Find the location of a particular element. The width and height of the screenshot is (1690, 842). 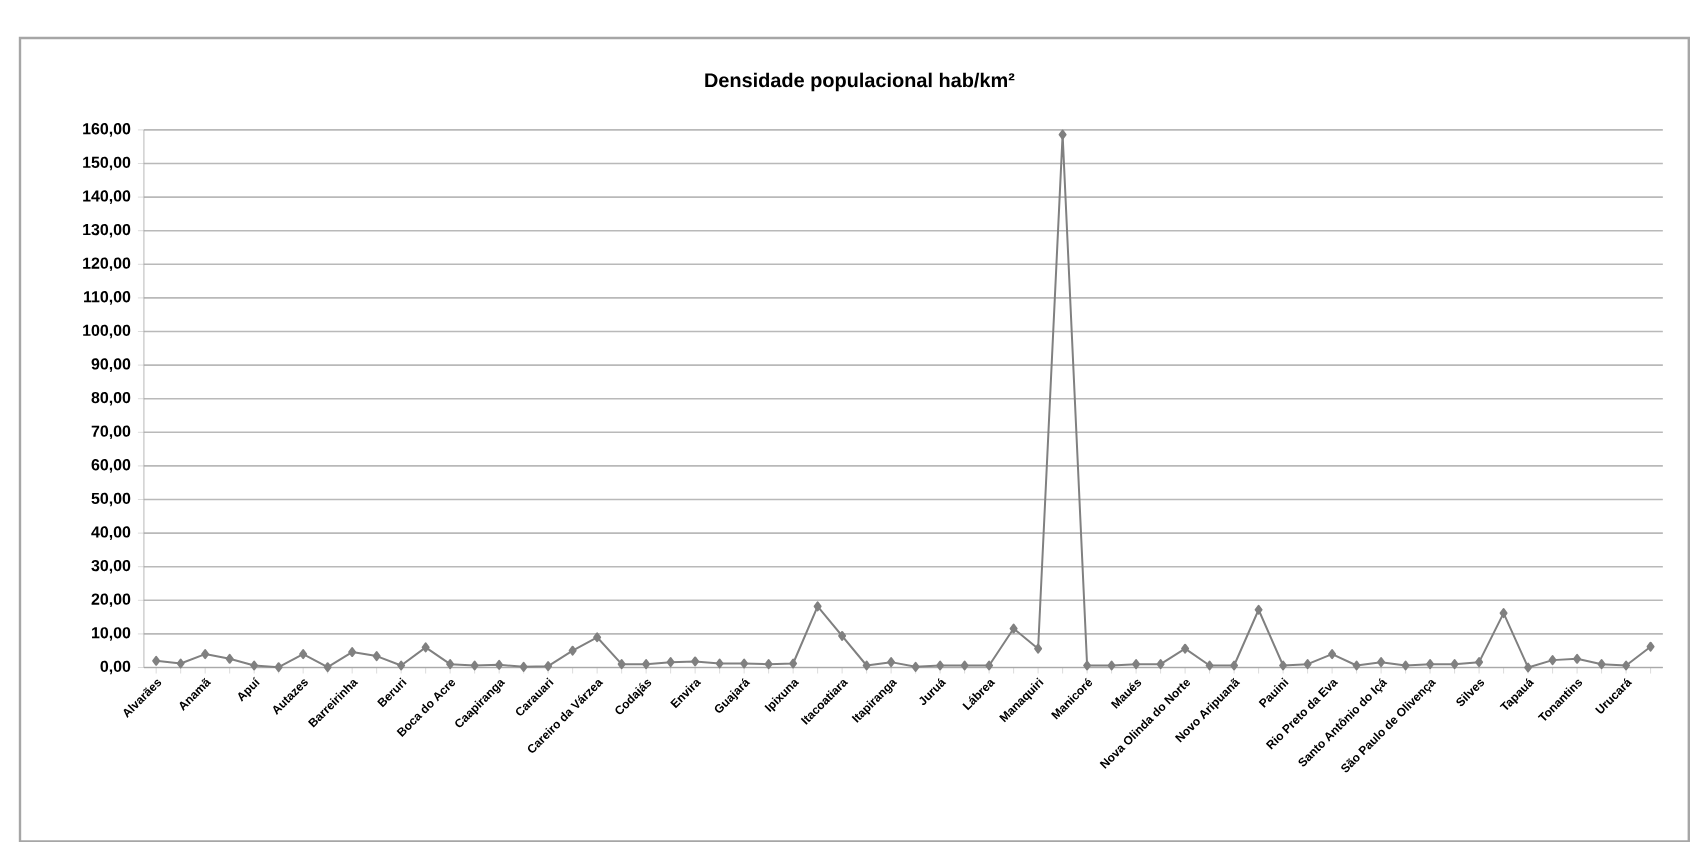

chart-title: Densidade populacional hab/km² is located at coordinates (860, 81).